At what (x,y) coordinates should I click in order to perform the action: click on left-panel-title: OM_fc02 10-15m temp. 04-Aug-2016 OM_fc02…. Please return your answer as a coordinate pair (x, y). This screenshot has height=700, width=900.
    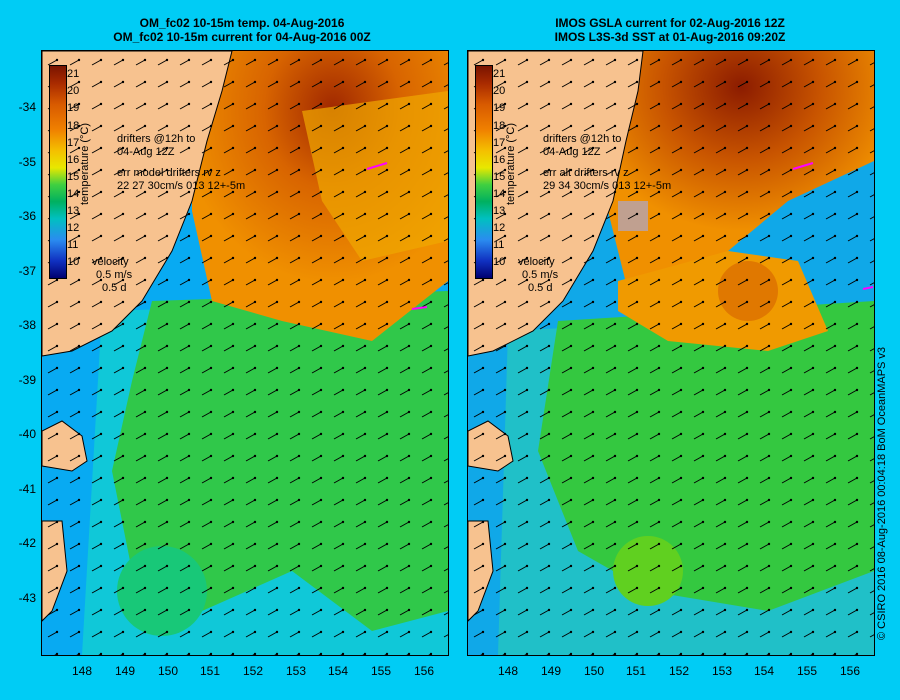
    Looking at the image, I should click on (242, 30).